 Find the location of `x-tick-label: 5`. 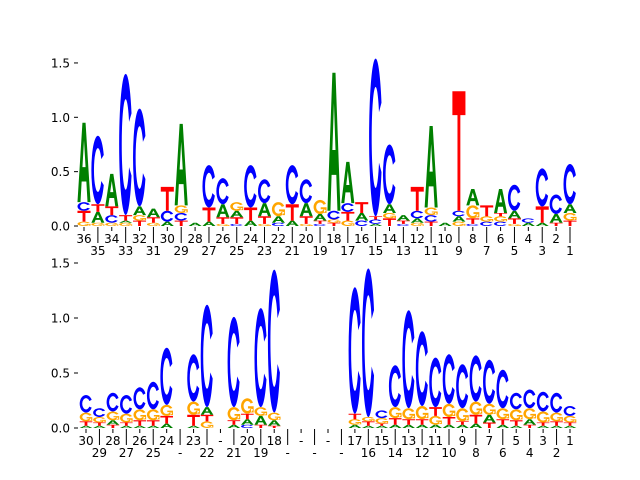

x-tick-label: 5 is located at coordinates (516, 441).